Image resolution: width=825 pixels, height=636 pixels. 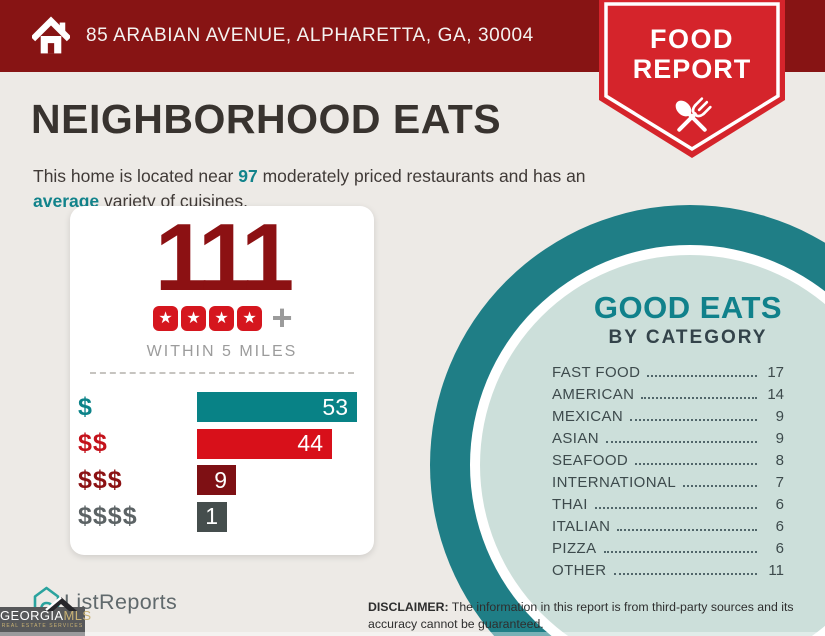 I want to click on bar: 9, so click(x=216, y=480).